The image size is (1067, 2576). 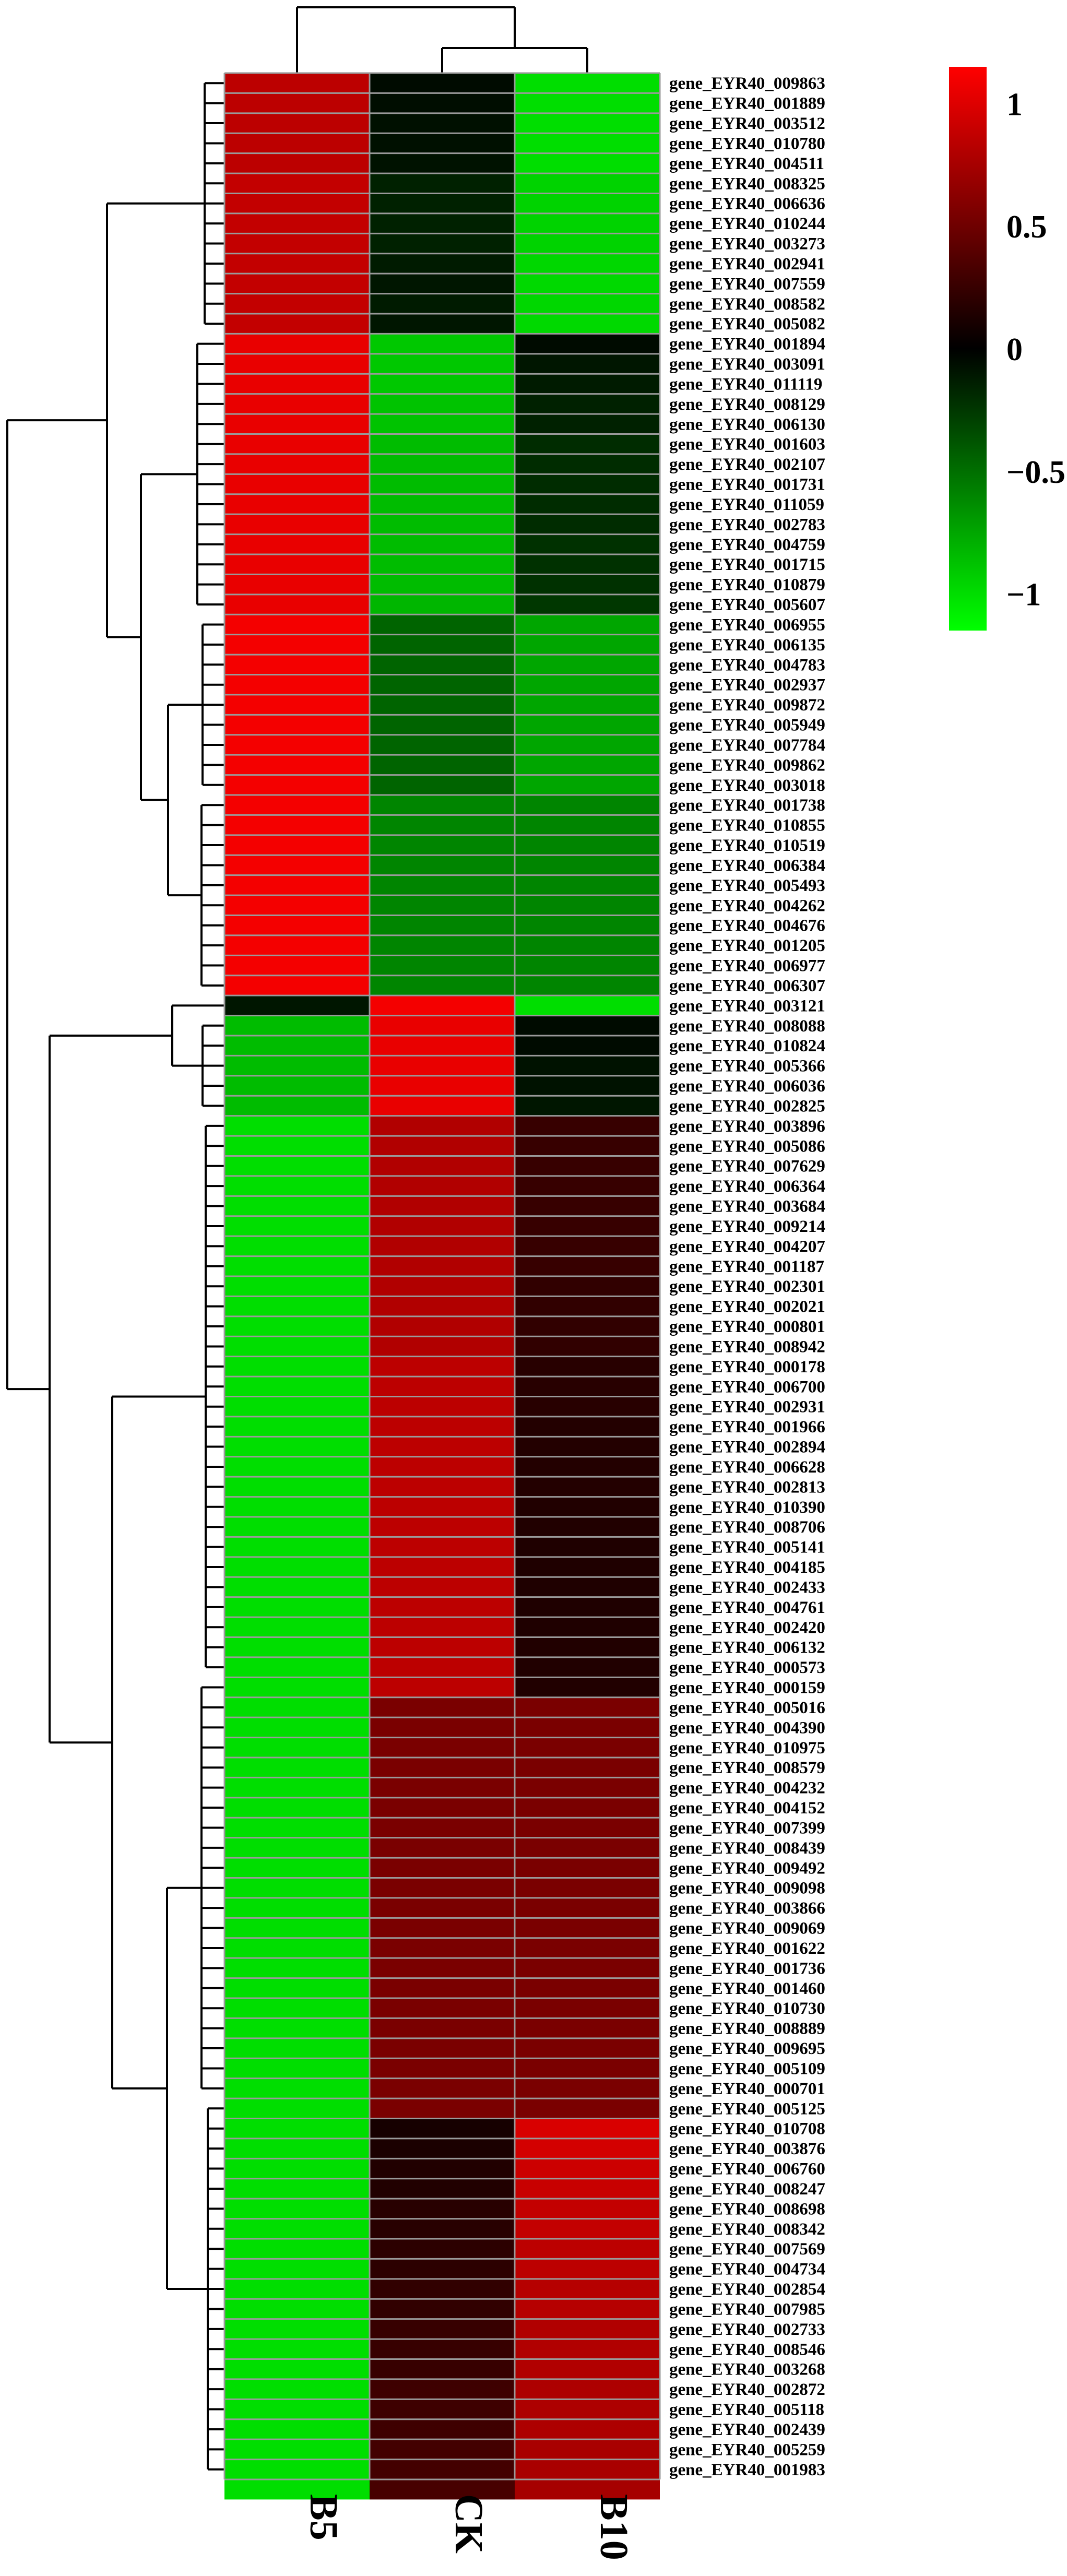 What do you see at coordinates (1024, 595) in the screenshot?
I see `colorbar-tick-label: −1` at bounding box center [1024, 595].